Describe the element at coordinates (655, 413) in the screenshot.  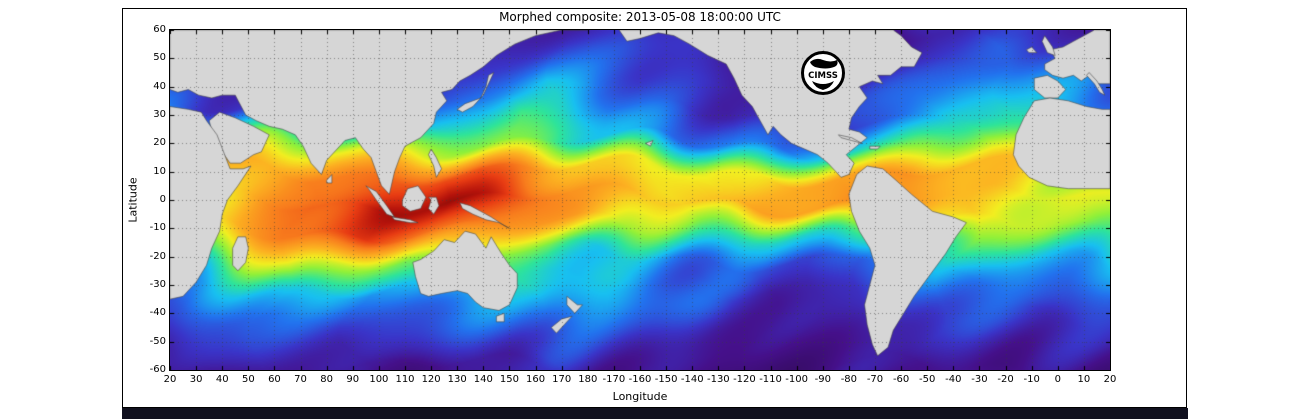
I see `bottom-bar` at that location.